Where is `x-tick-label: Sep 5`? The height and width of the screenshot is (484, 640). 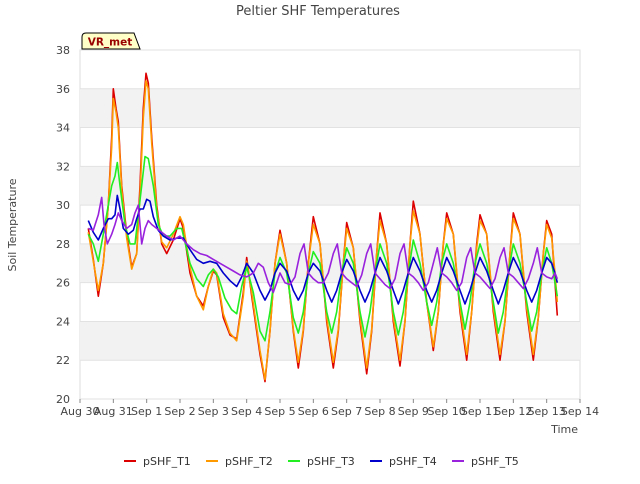
x-tick-label: Sep 5 is located at coordinates (279, 411).